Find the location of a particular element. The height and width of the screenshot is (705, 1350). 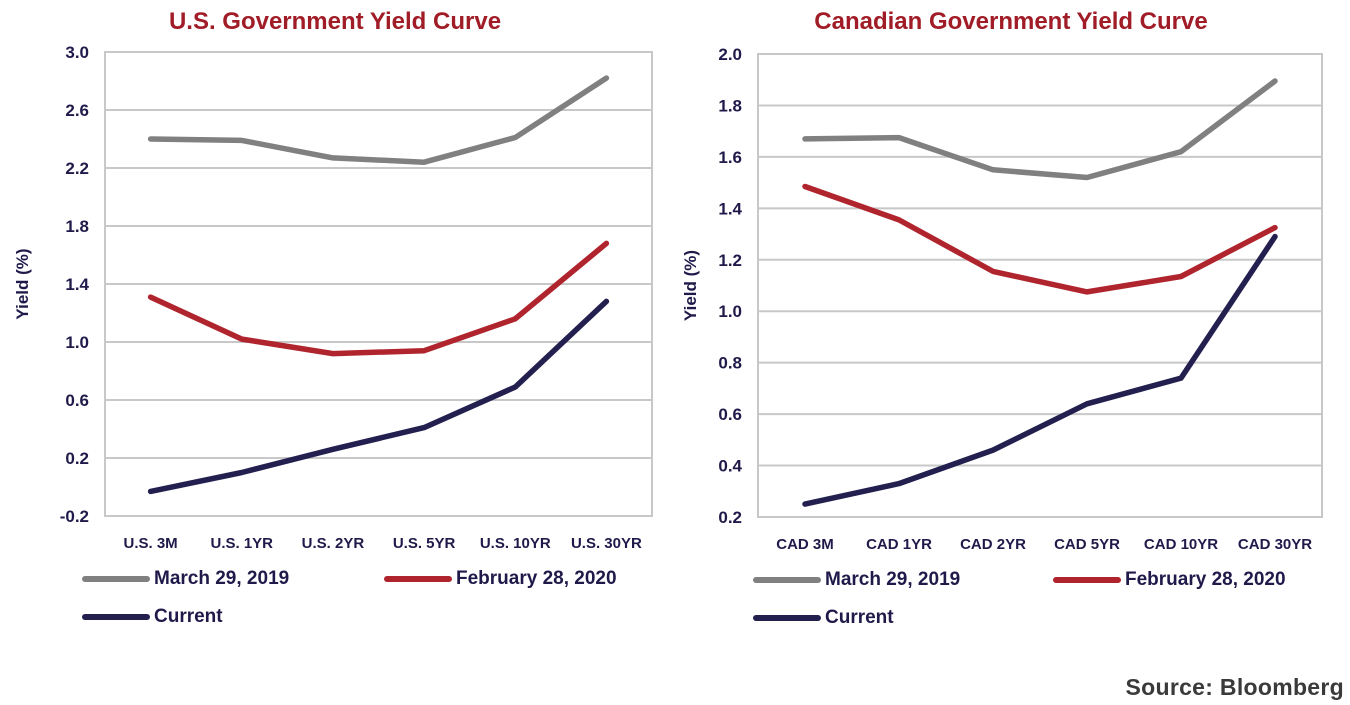

y-tick-label: 1.6 is located at coordinates (730, 157).